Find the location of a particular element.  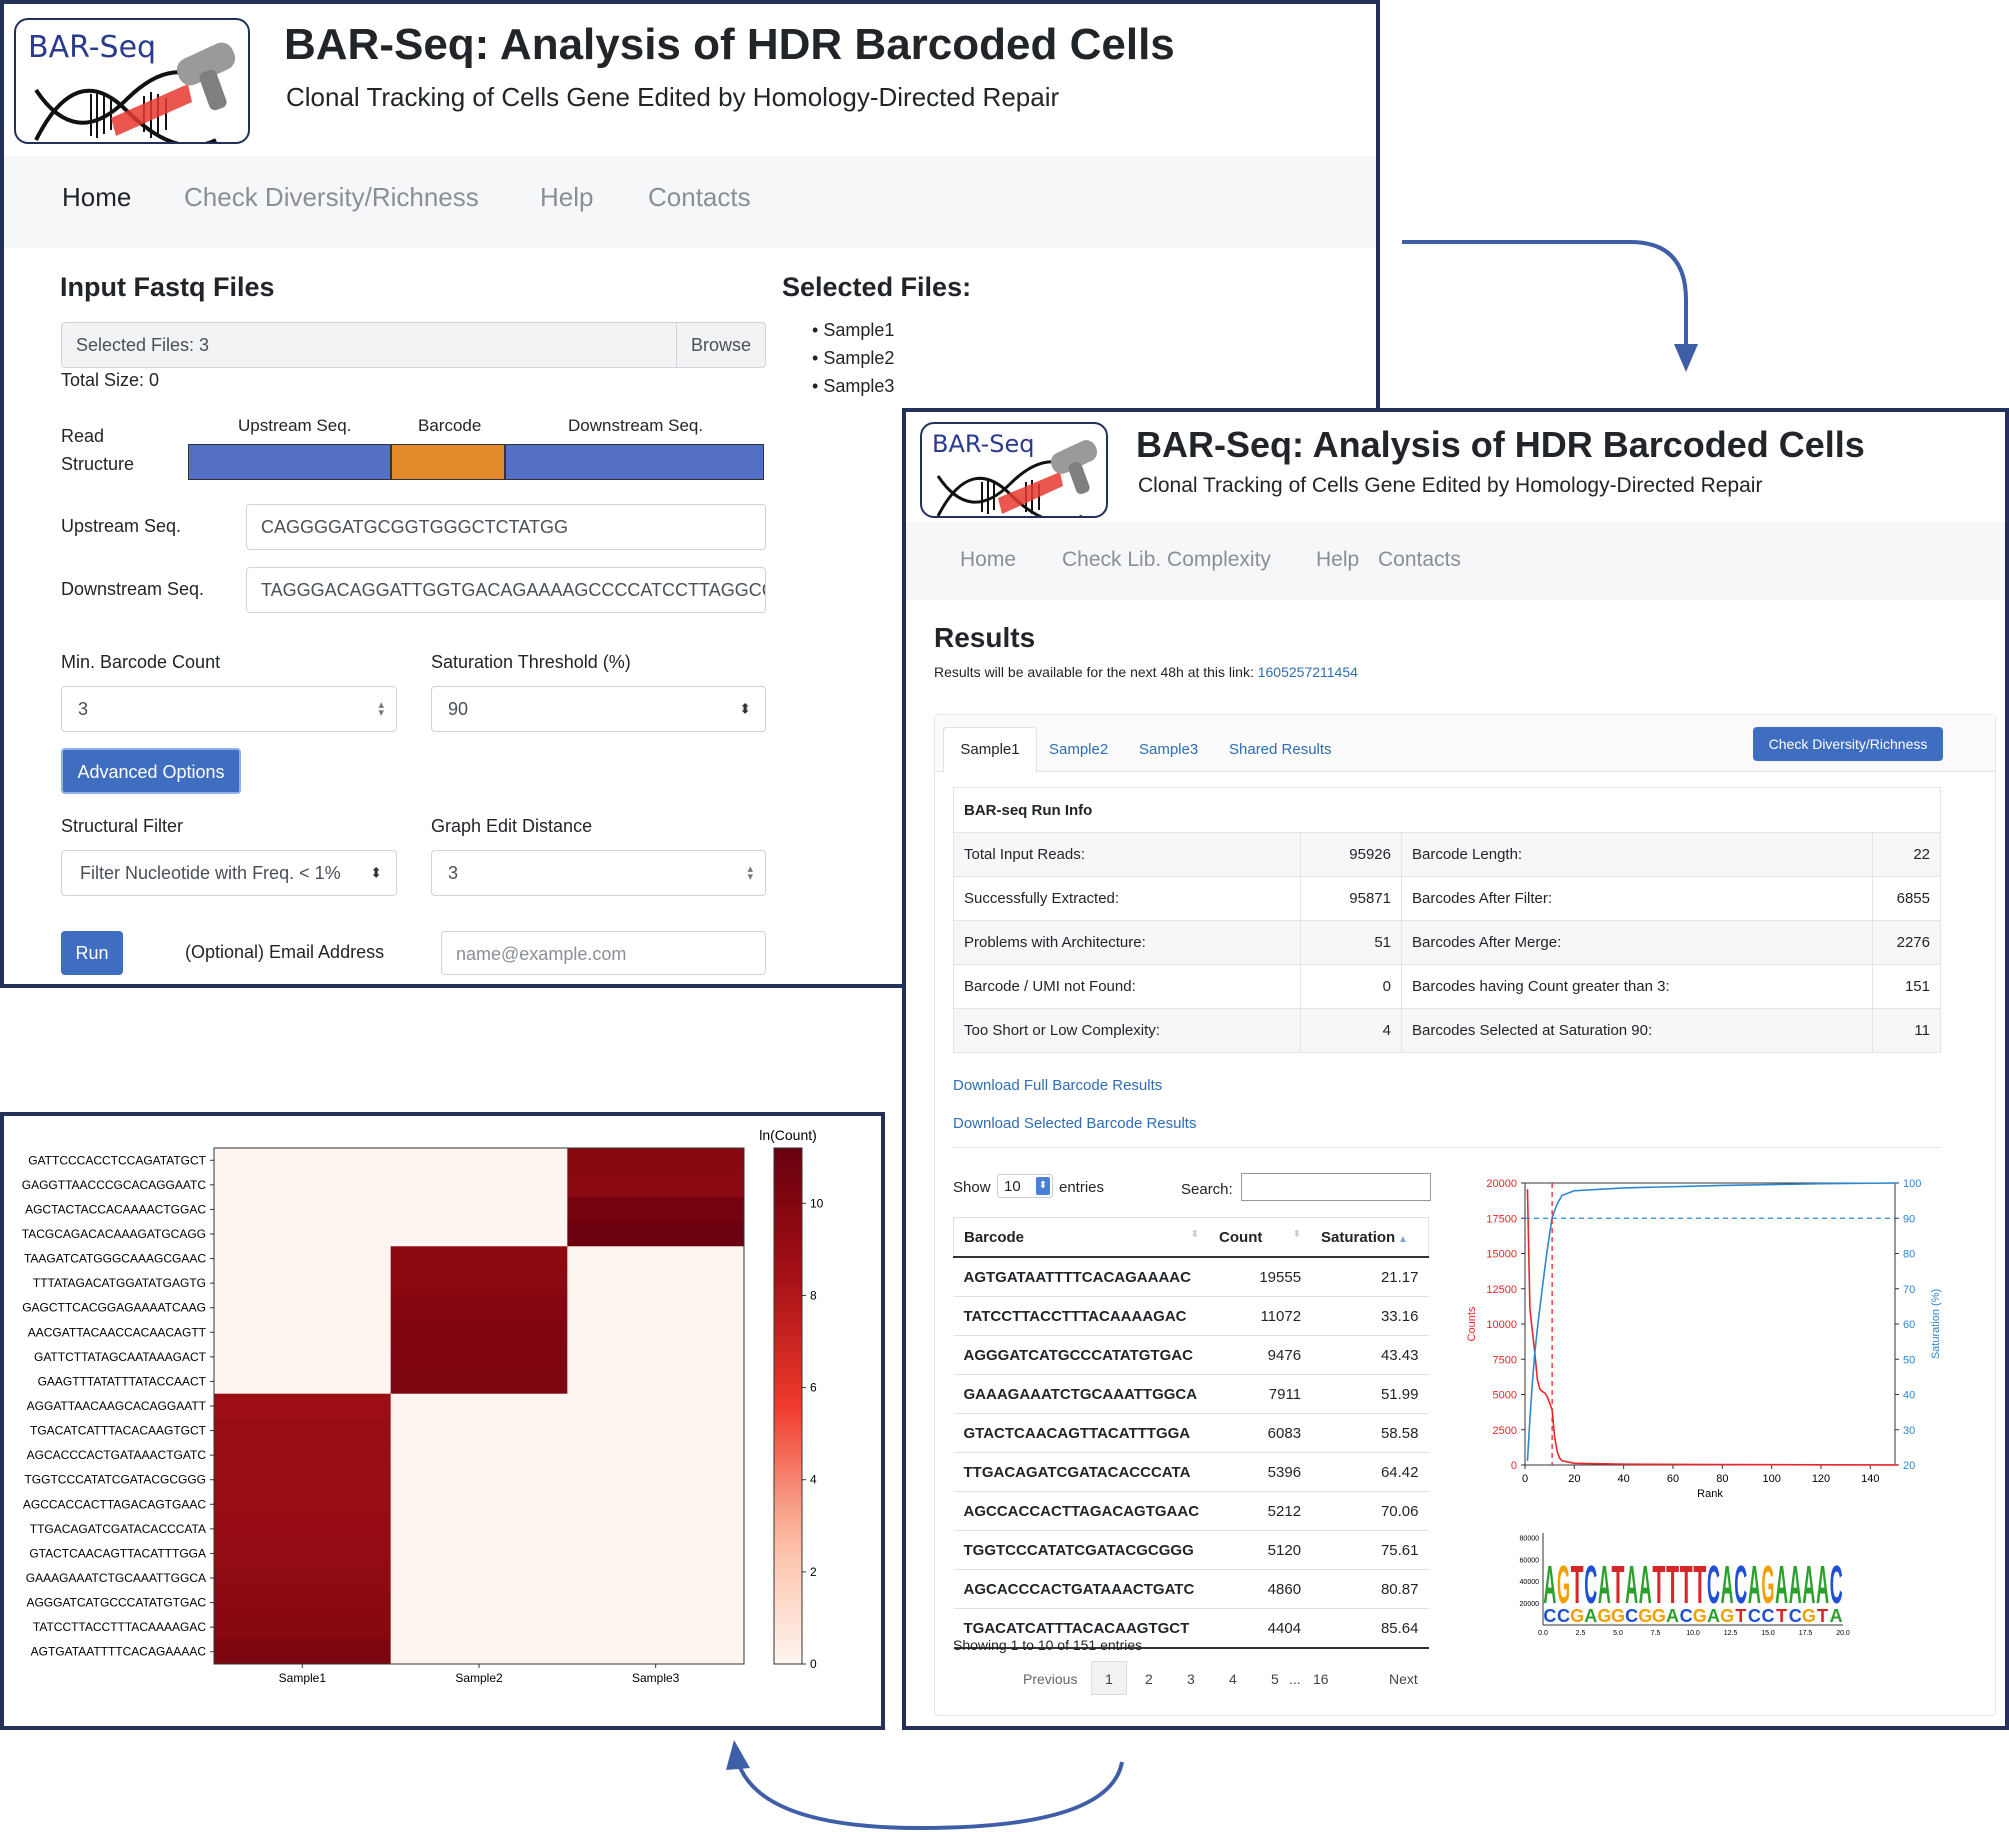

advanced-options-button: Advanced Options is located at coordinates (151, 771).